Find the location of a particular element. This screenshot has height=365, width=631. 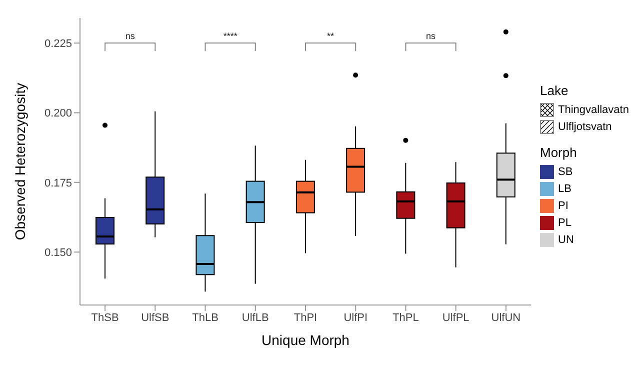

x-tick-label: ThLB is located at coordinates (205, 318).